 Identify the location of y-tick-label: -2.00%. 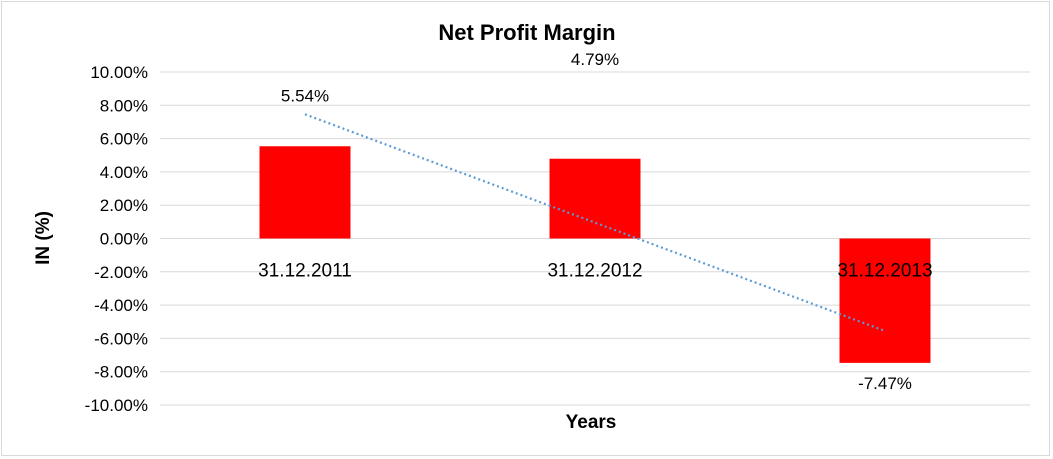
(121, 272).